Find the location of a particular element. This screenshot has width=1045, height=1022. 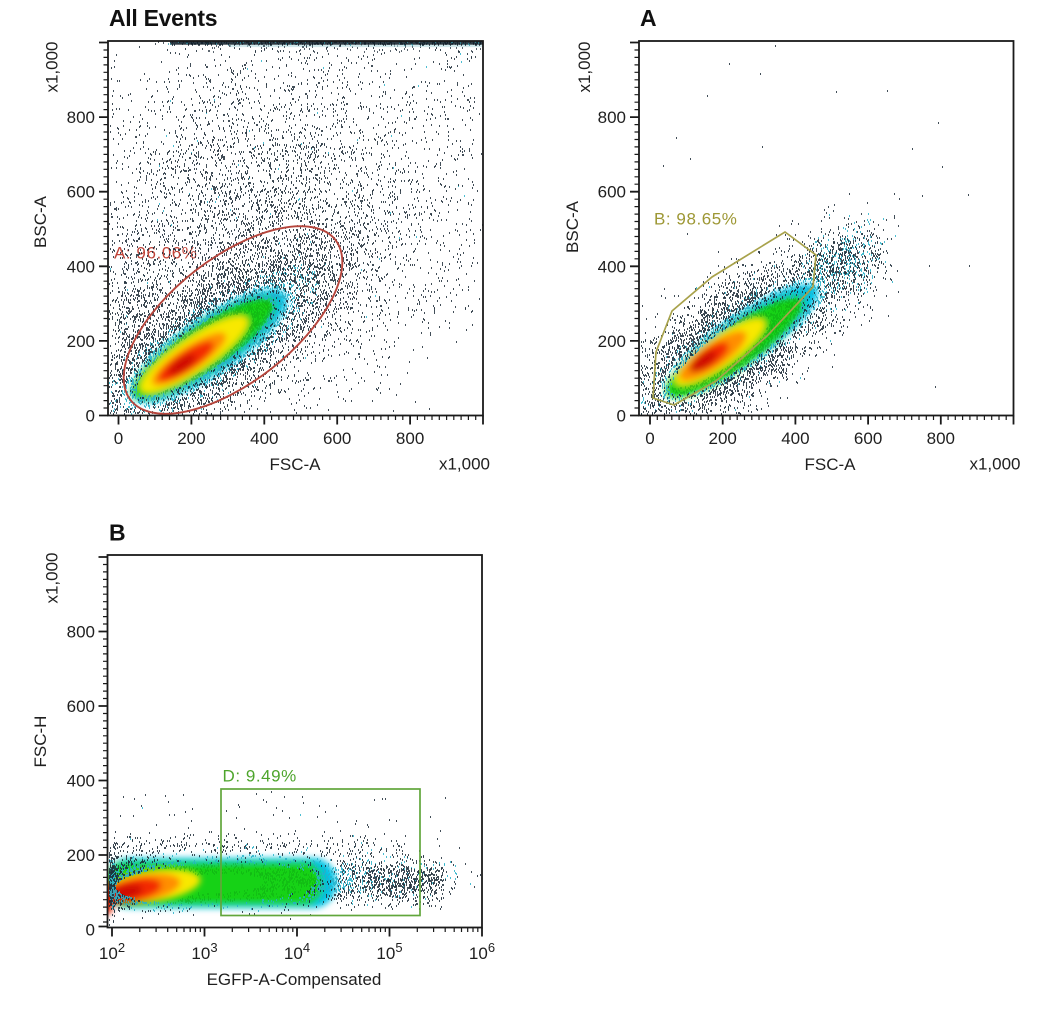

svg-text: EGFP-A-Compensated is located at coordinates (294, 979).